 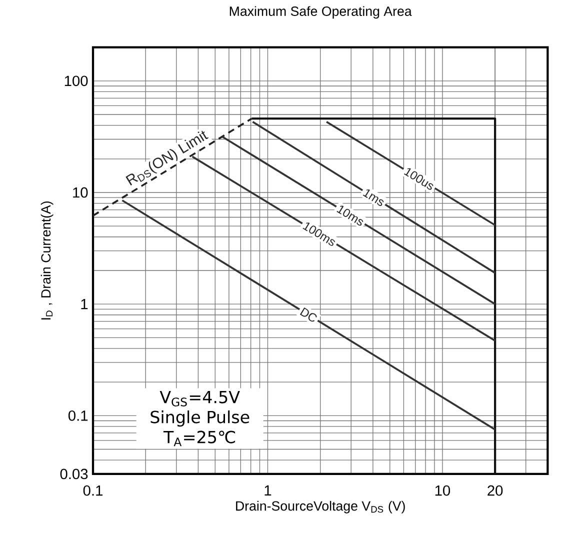 What do you see at coordinates (78, 415) in the screenshot?
I see `y-tick-label: 0.1` at bounding box center [78, 415].